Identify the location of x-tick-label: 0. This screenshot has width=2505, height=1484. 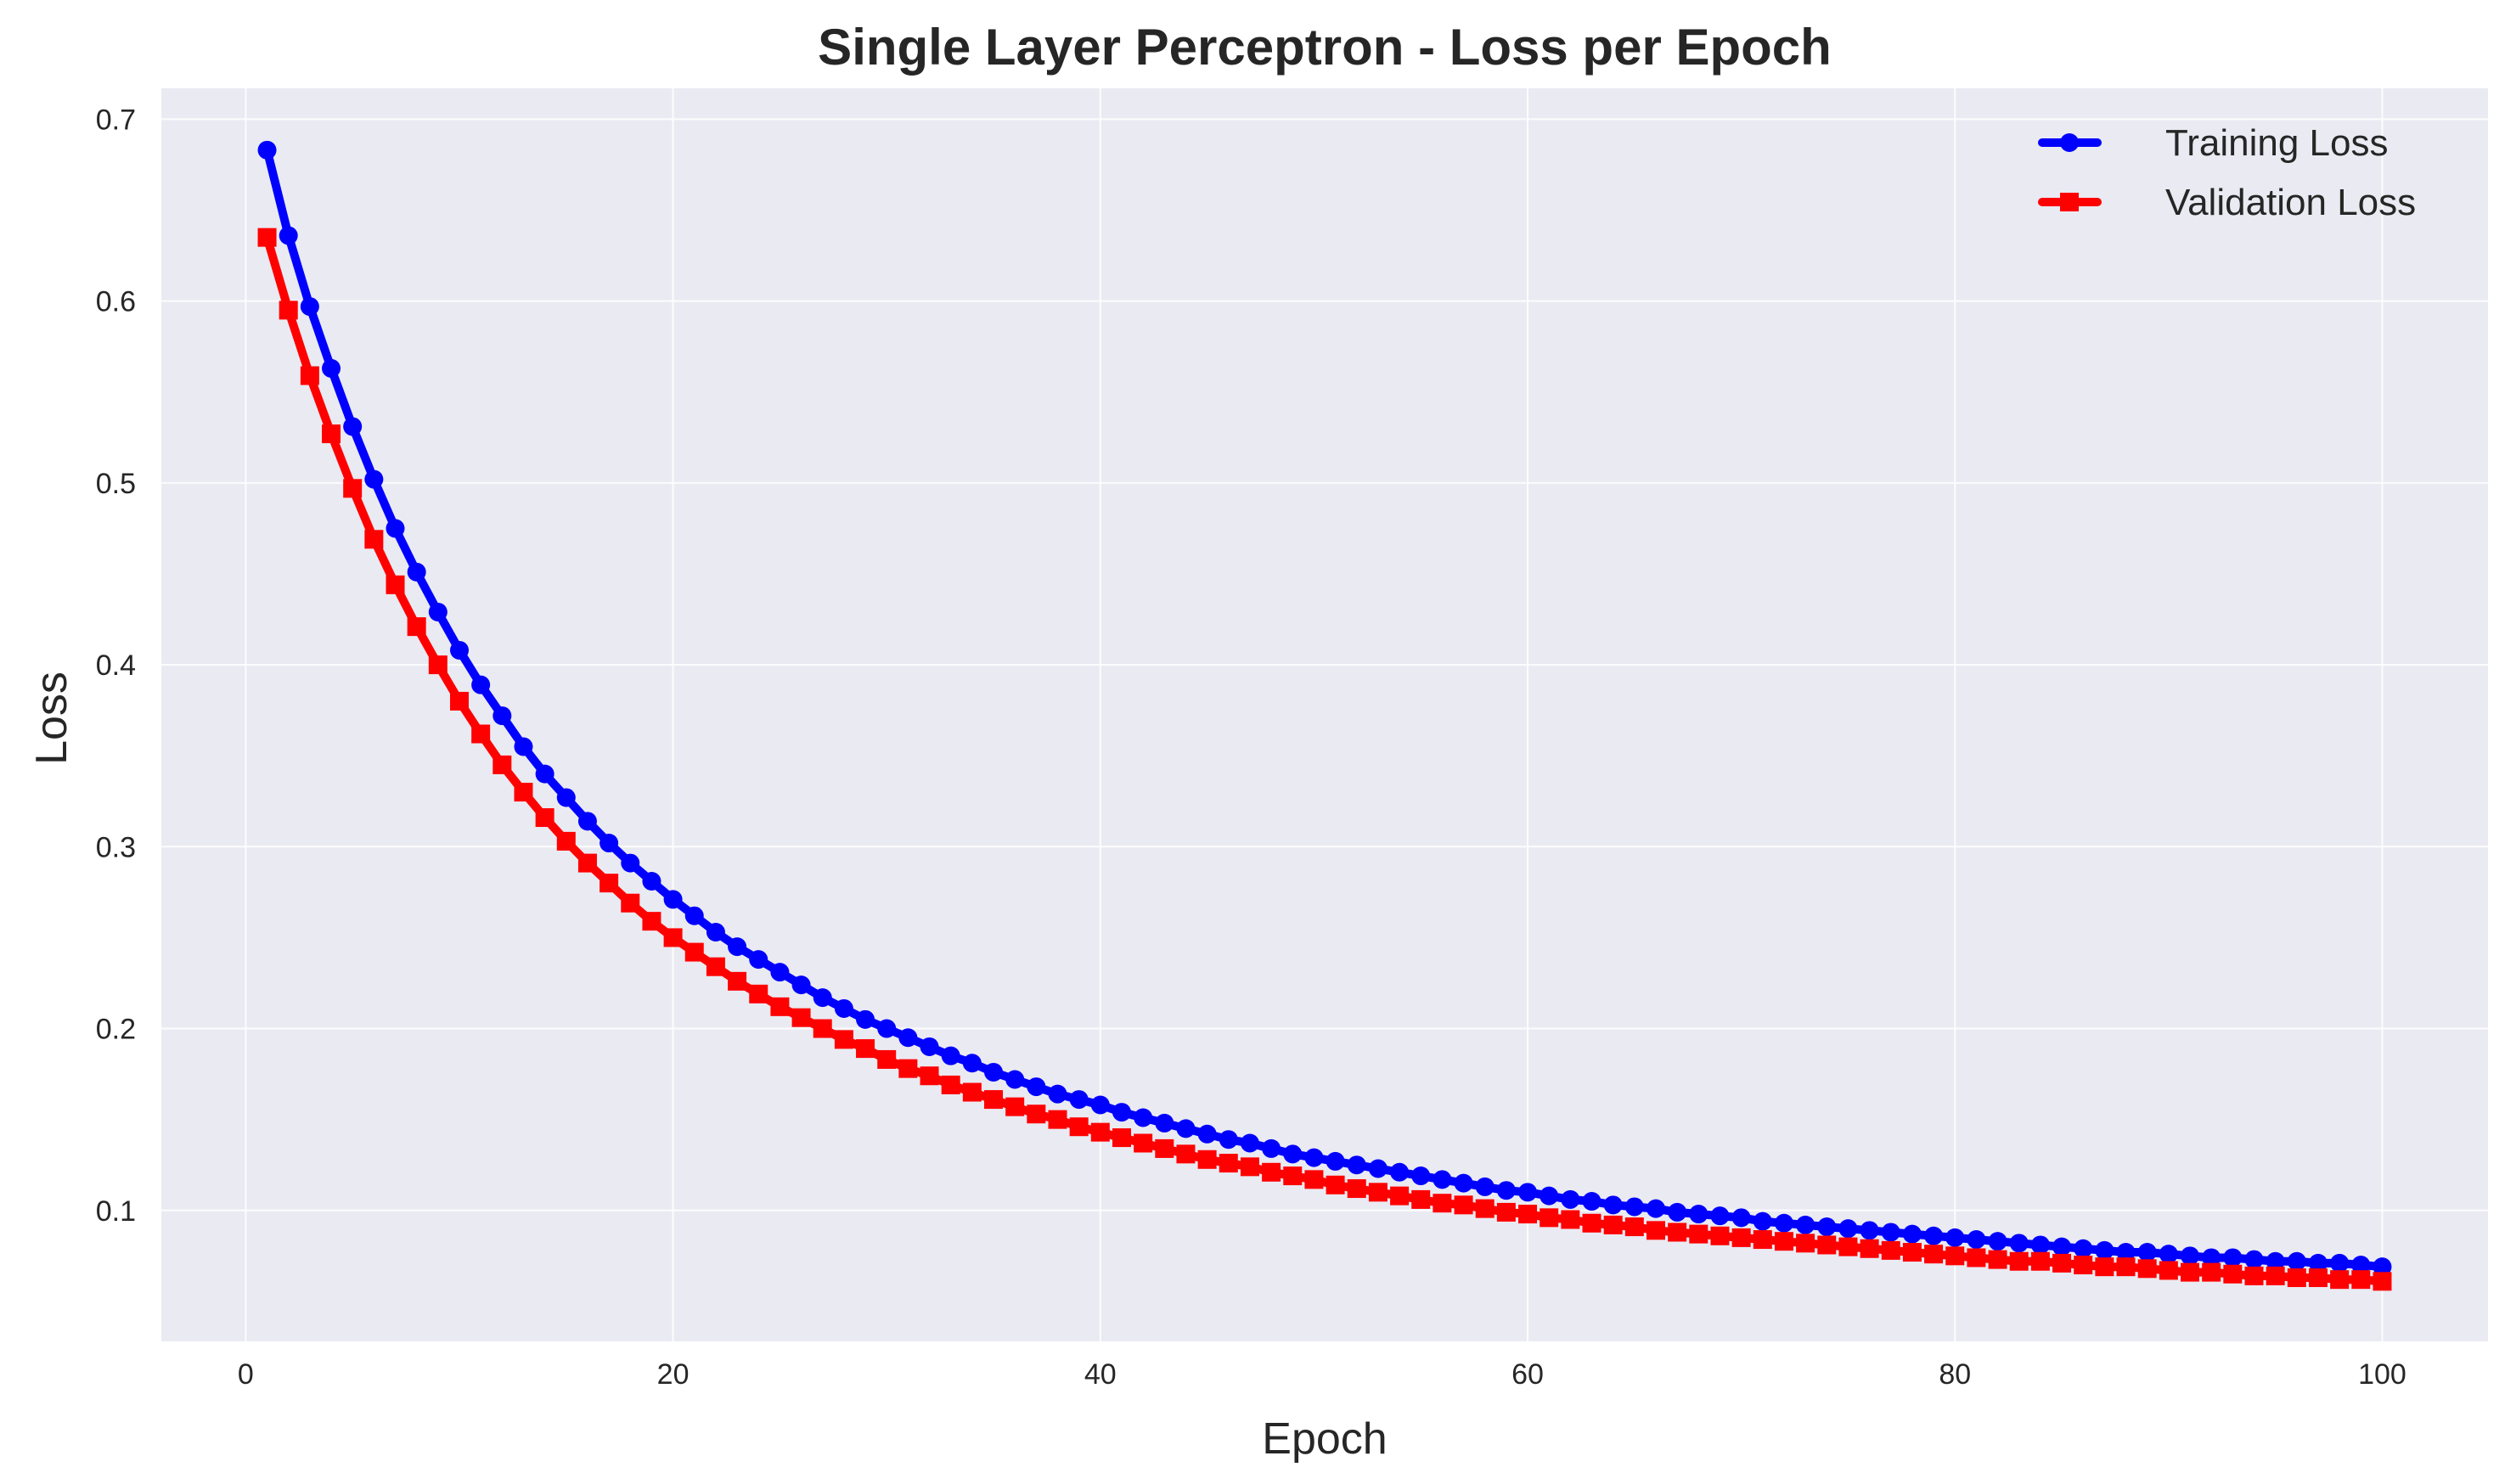
(246, 1375).